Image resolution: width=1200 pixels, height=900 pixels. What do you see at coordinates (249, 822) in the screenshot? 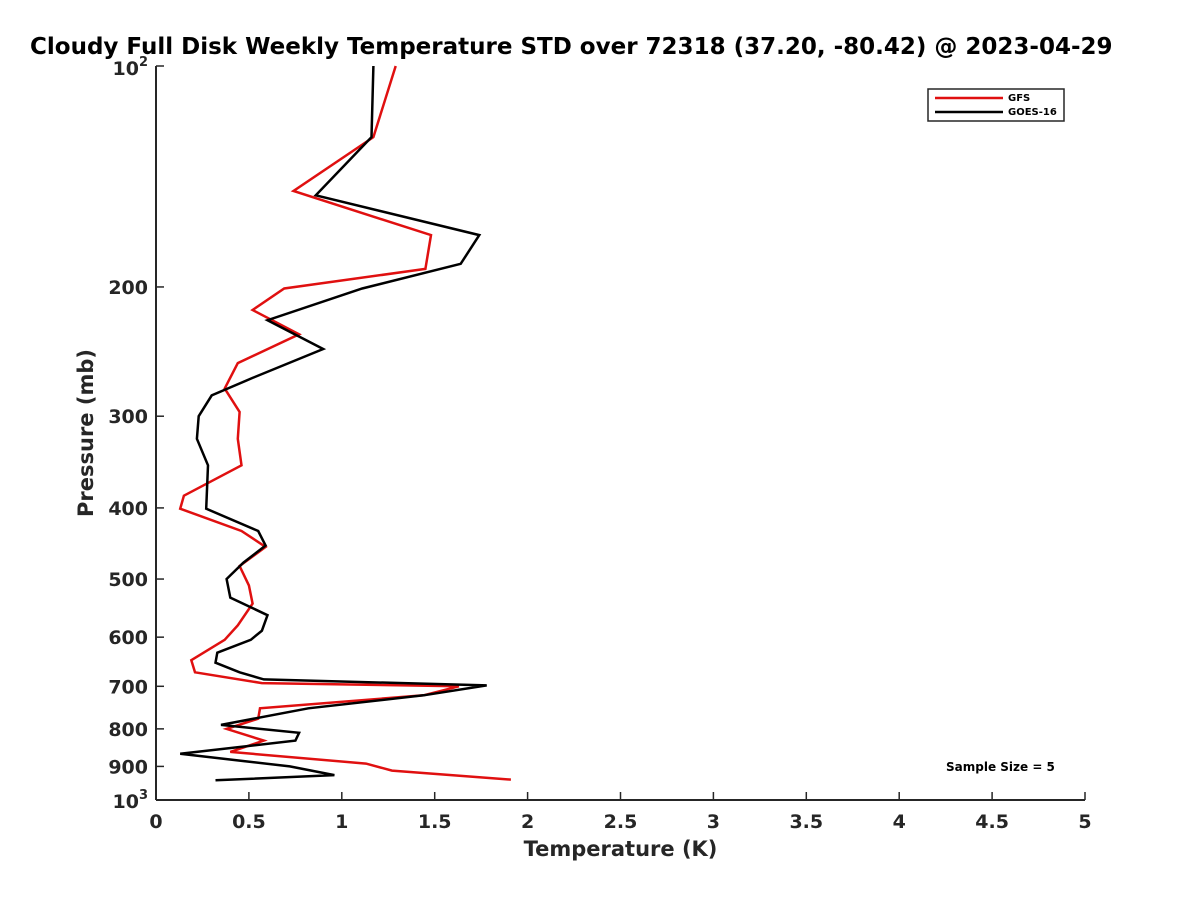
I see `x-tick-label: 0.5` at bounding box center [249, 822].